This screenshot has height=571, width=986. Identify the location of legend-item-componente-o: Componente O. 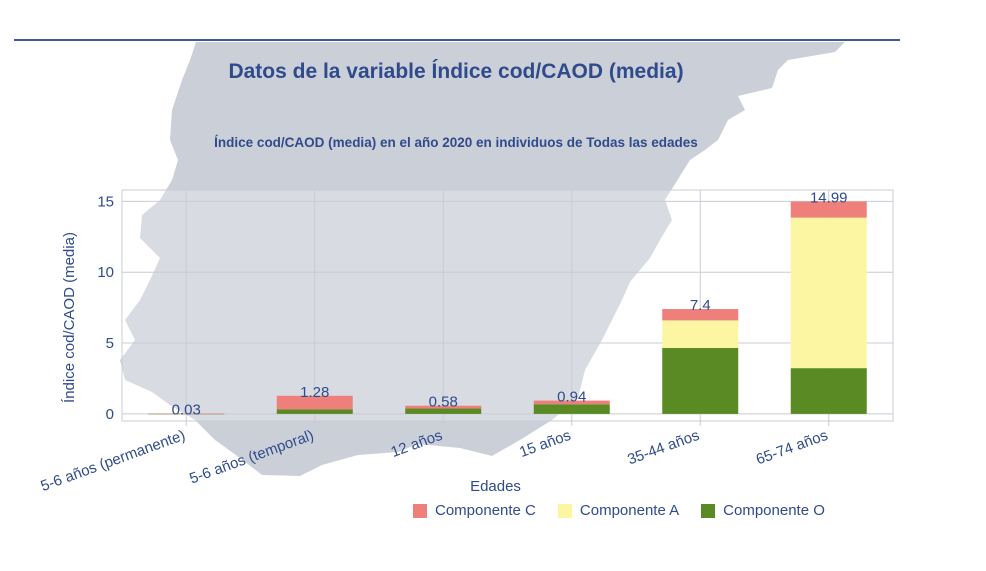
(763, 510).